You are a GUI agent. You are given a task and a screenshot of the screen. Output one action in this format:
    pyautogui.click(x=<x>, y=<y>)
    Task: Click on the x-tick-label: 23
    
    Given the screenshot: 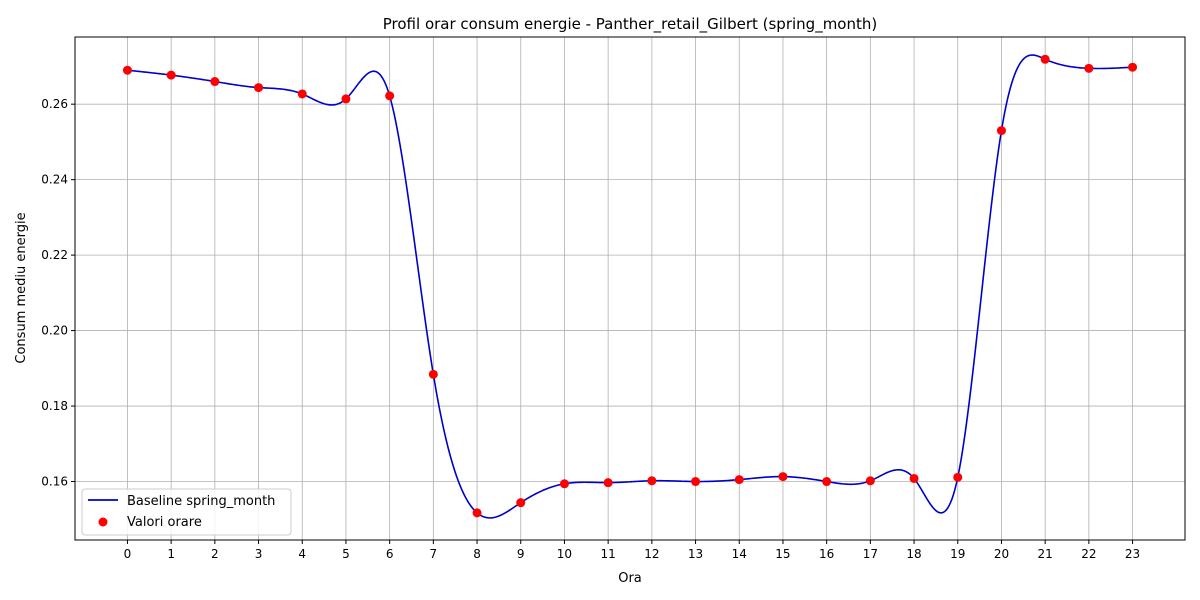 What is the action you would take?
    pyautogui.click(x=1132, y=554)
    